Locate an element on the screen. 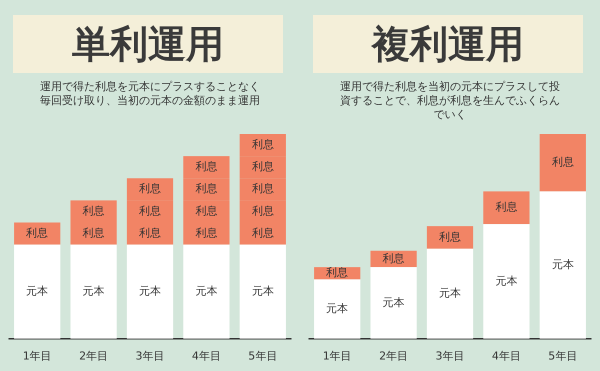 This screenshot has width=600, height=371. chart-subtitle: 運用で得た利息を元本にプラスすることなく毎回受け取り、当初の元本の金額のまま運用 is located at coordinates (150, 94).